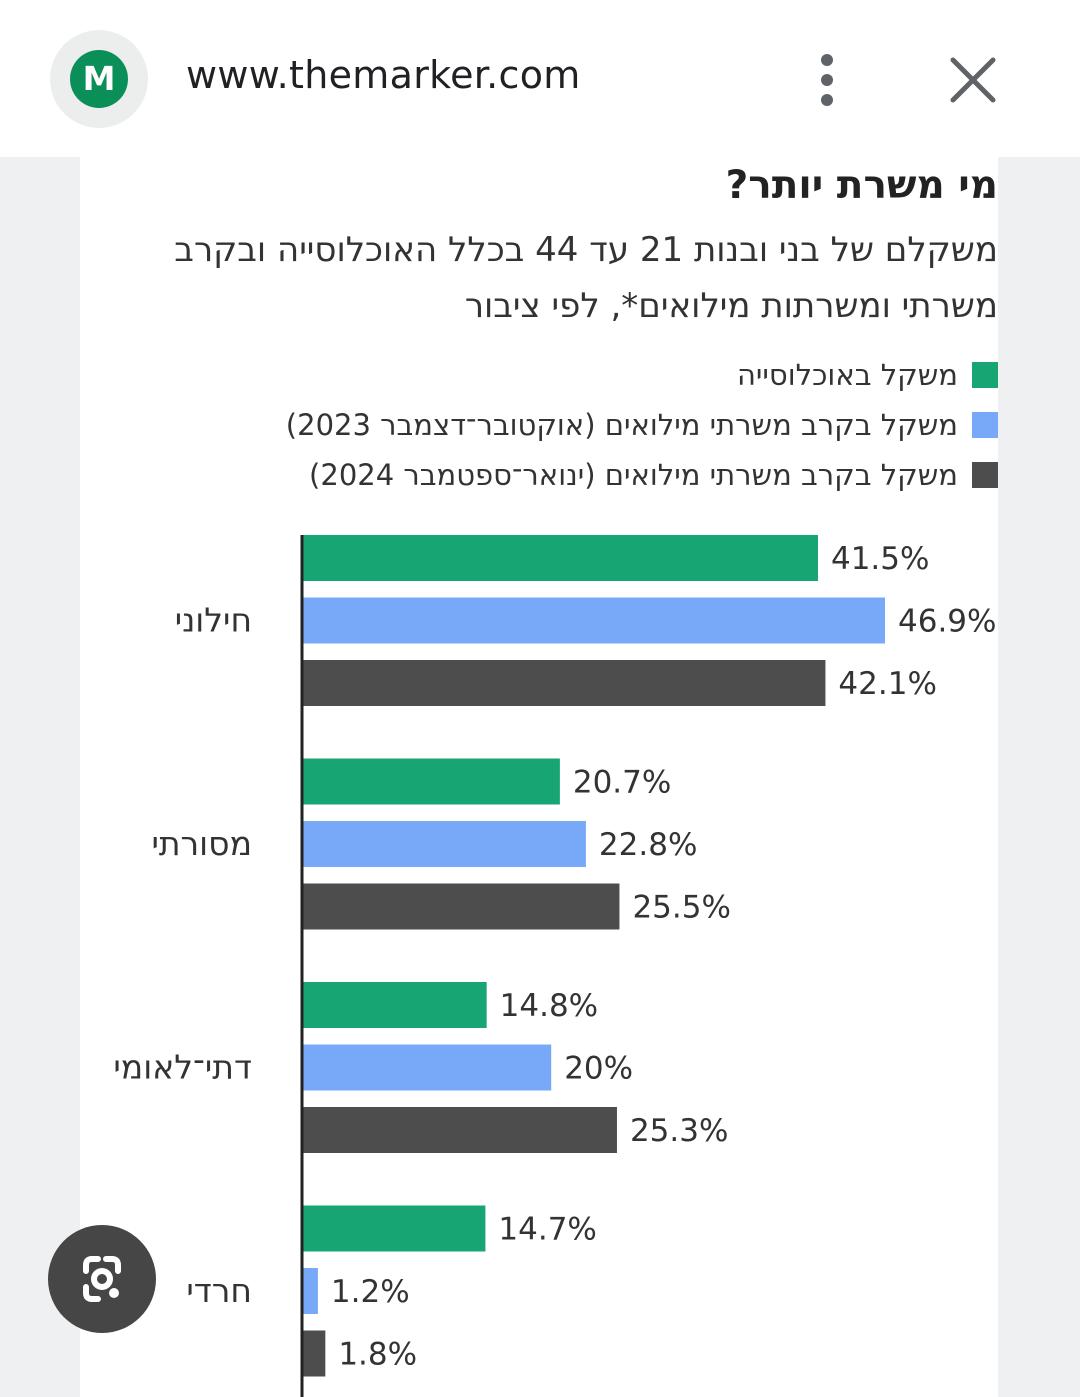 The height and width of the screenshot is (1397, 1080). What do you see at coordinates (642, 375) in the screenshot?
I see `legend-item-population: משקל באוכלוסייה` at bounding box center [642, 375].